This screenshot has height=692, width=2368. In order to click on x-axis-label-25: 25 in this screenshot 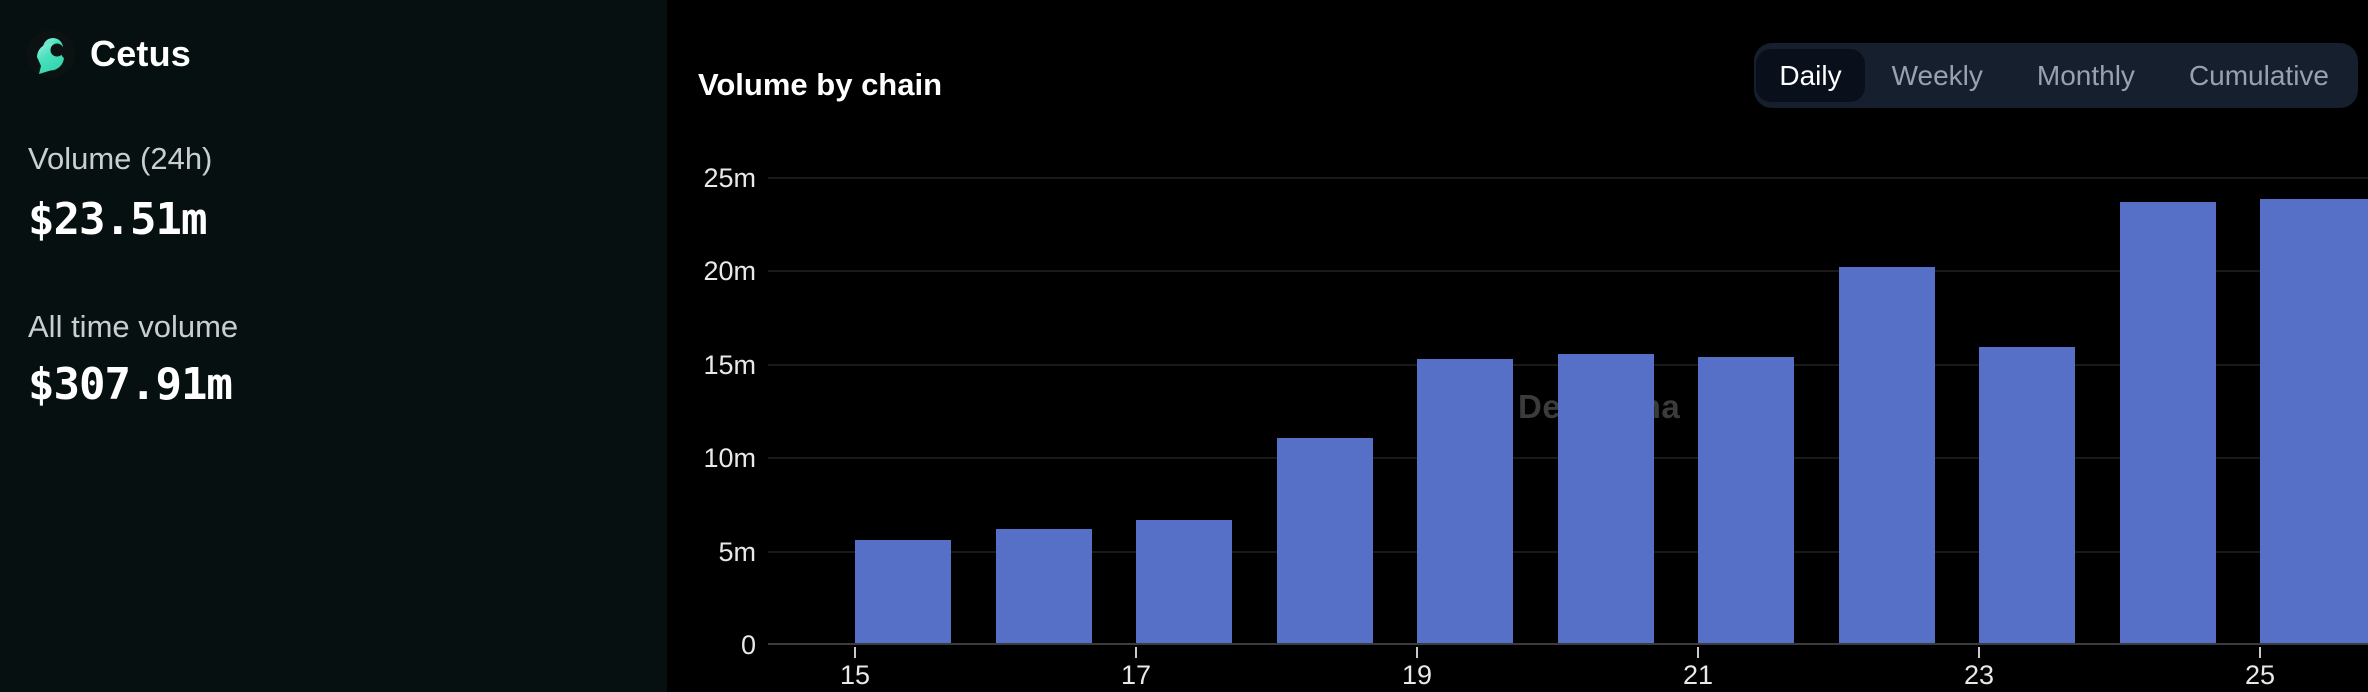, I will do `click(2260, 675)`.